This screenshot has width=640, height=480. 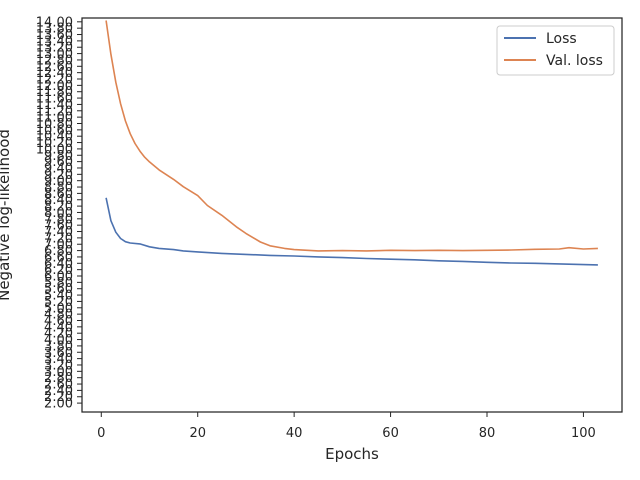 What do you see at coordinates (294, 433) in the screenshot?
I see `x-tick-label: 40` at bounding box center [294, 433].